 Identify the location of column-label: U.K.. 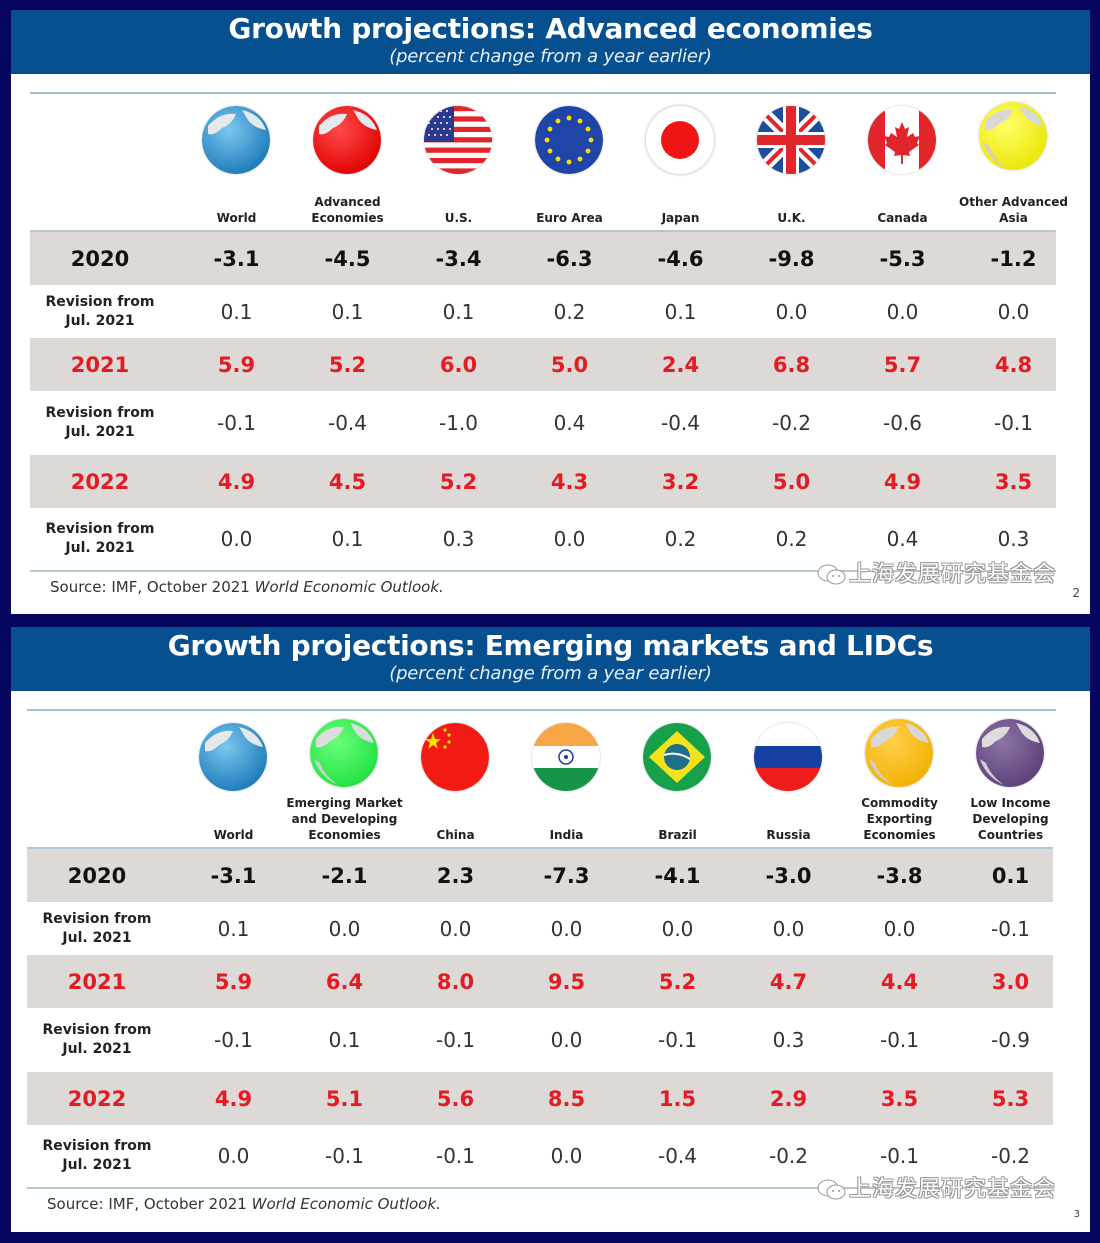
(791, 218).